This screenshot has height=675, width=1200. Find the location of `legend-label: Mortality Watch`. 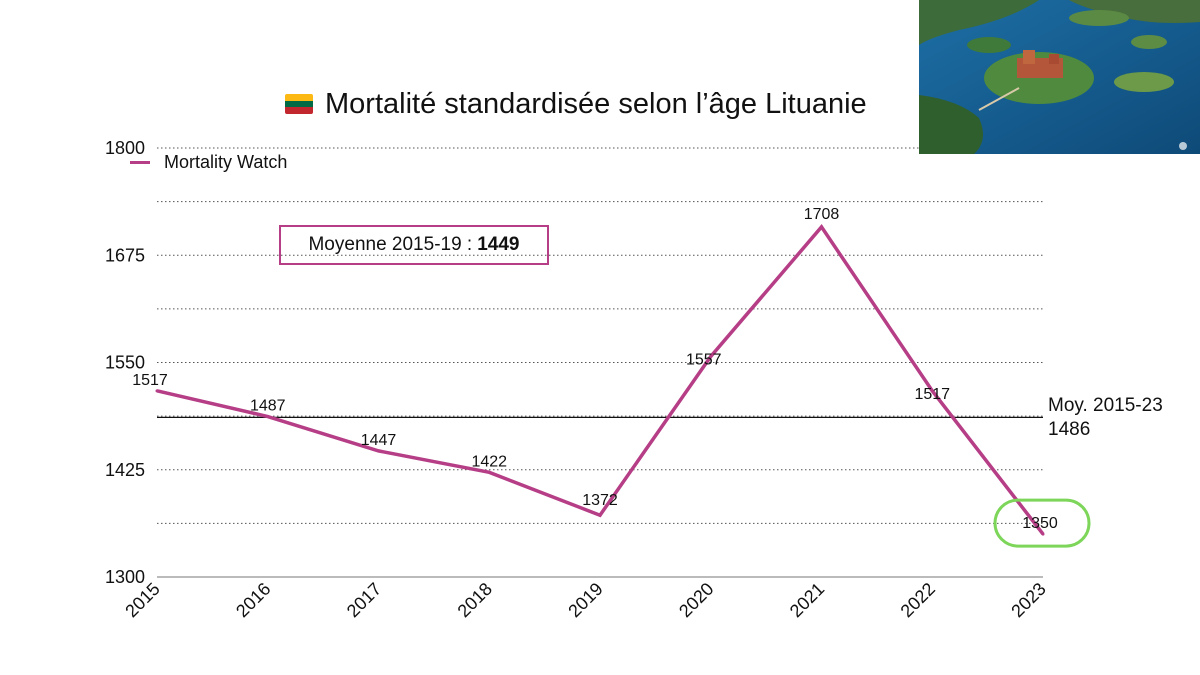

legend-label: Mortality Watch is located at coordinates (226, 162).